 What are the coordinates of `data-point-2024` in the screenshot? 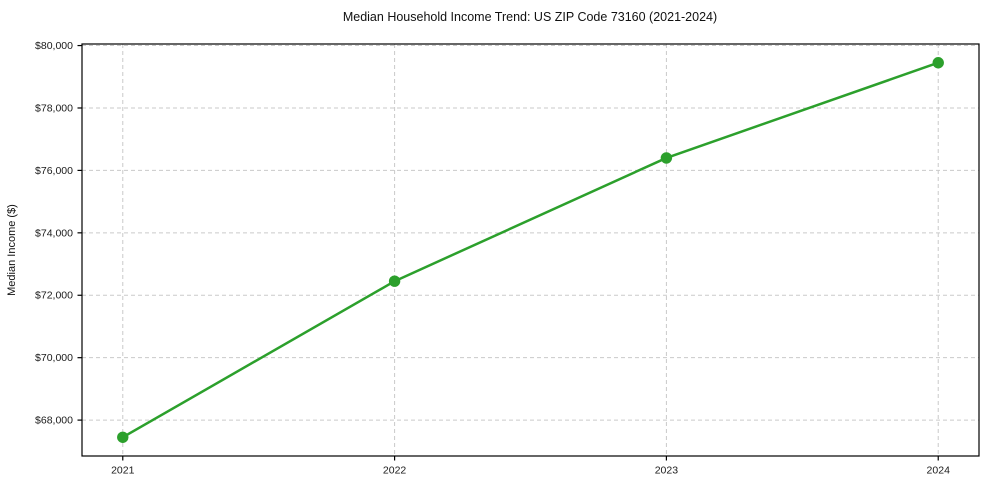 It's located at (938, 63).